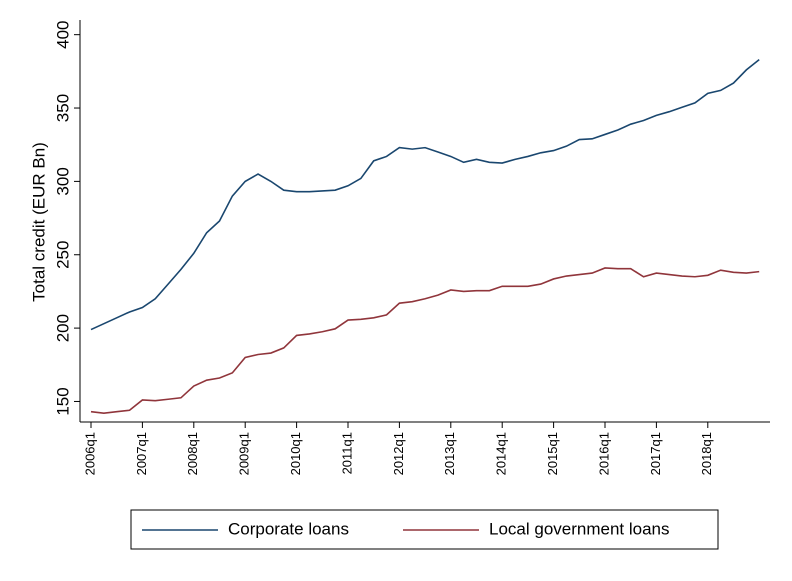 The image size is (792, 581). Describe the element at coordinates (141, 453) in the screenshot. I see `x-tick-label: 2007q1` at that location.